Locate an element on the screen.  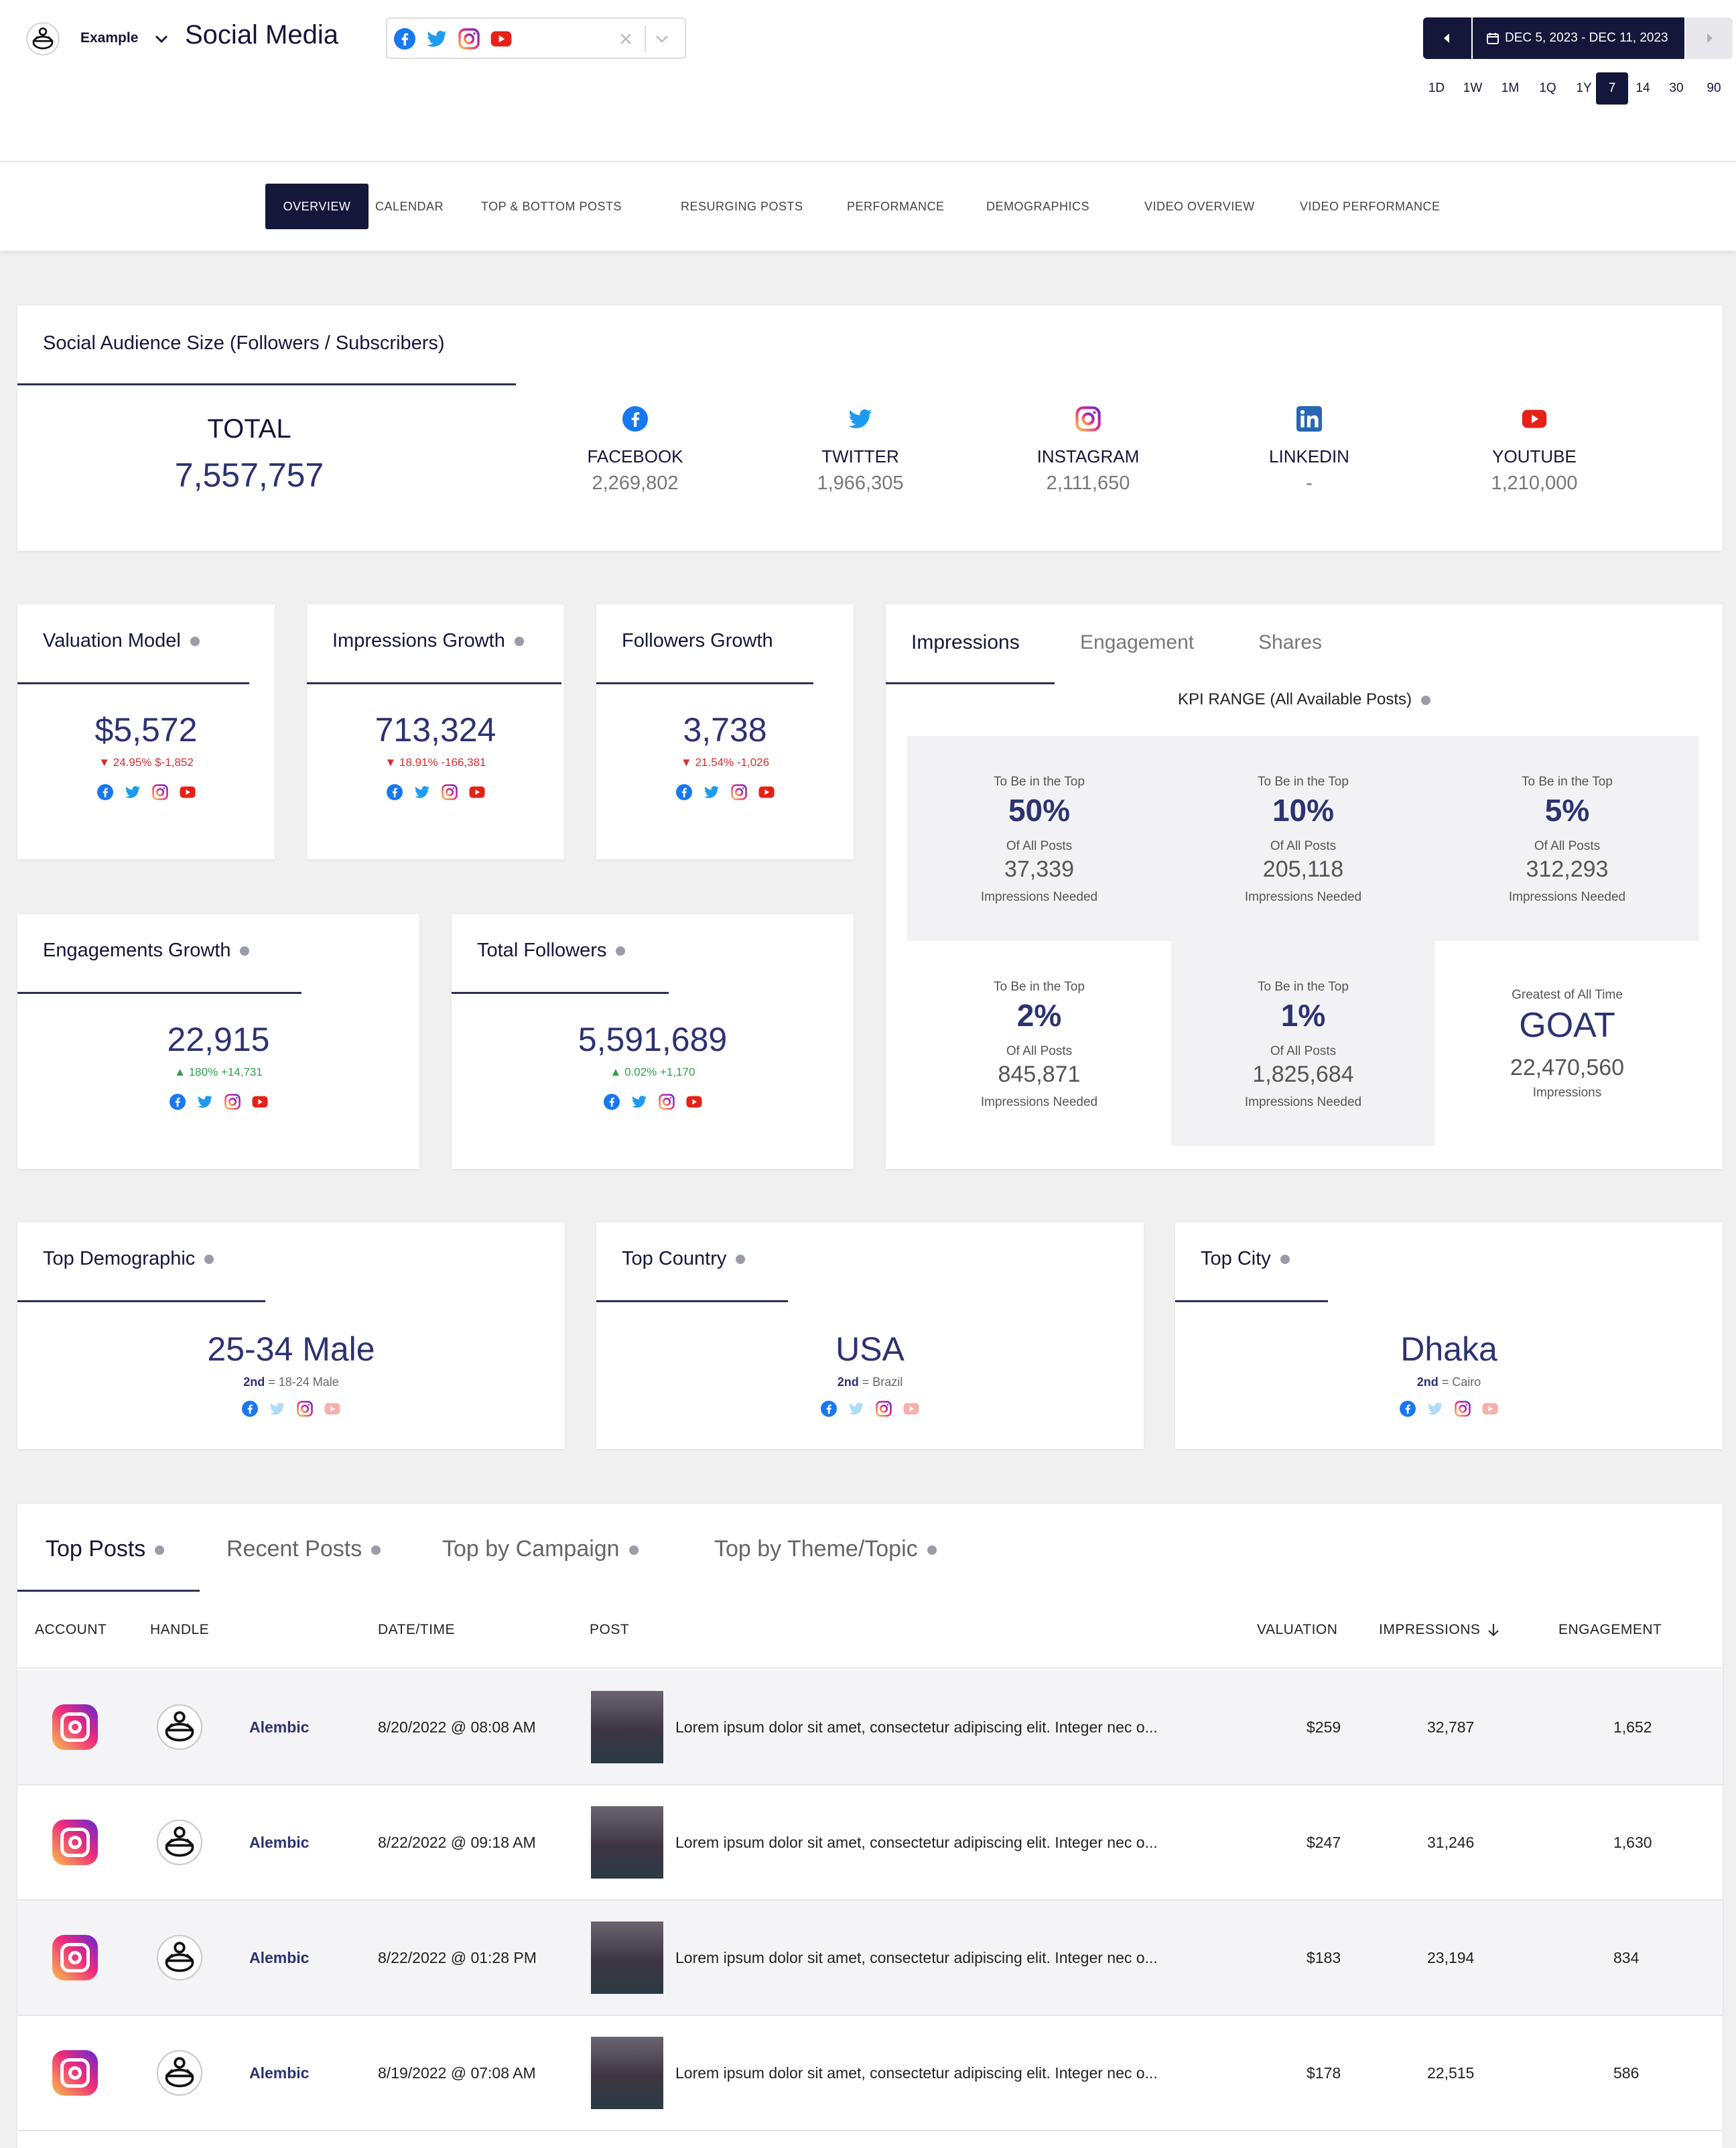
tab-video-overview: VIDEO OVERVIEW is located at coordinates (1199, 207).